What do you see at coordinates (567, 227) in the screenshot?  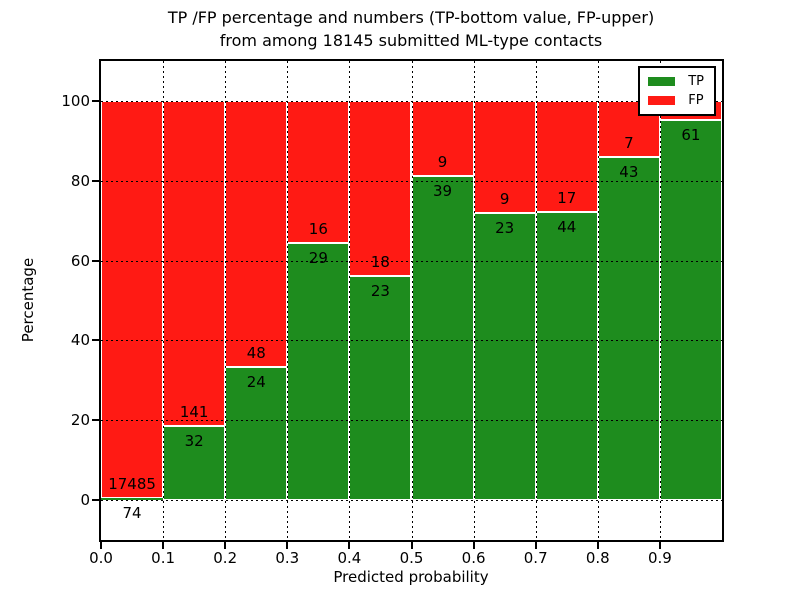 I see `tp-count-label: 44` at bounding box center [567, 227].